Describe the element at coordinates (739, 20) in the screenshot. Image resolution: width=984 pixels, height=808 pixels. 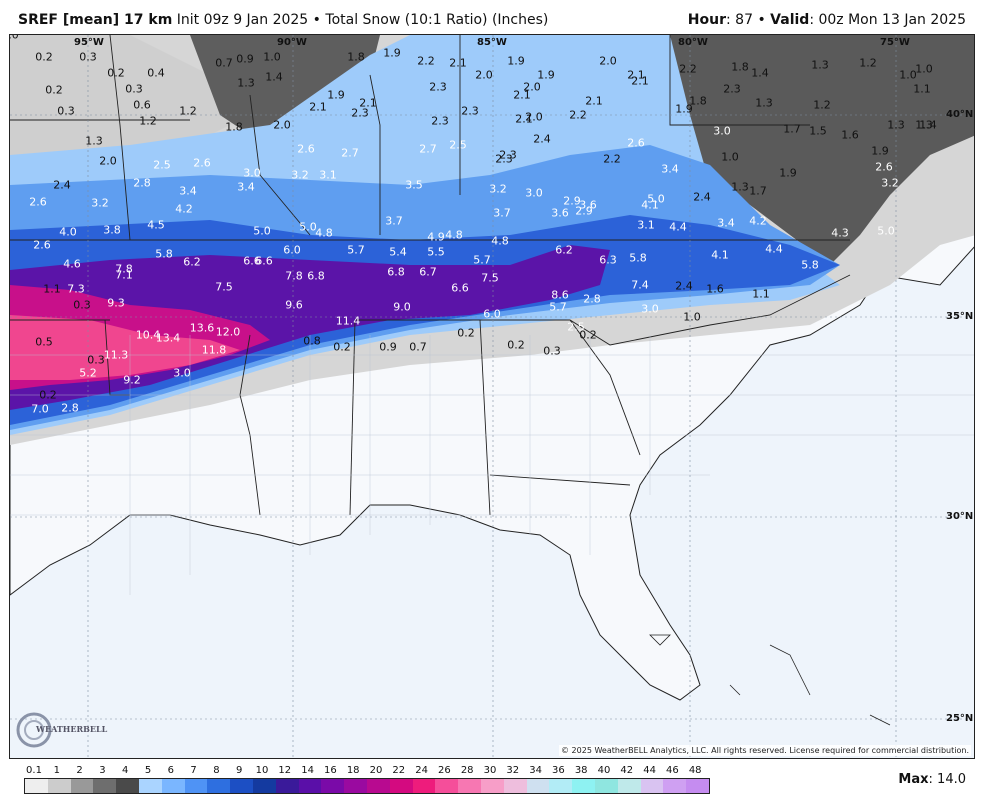
I see `hour-value: : 87` at that location.